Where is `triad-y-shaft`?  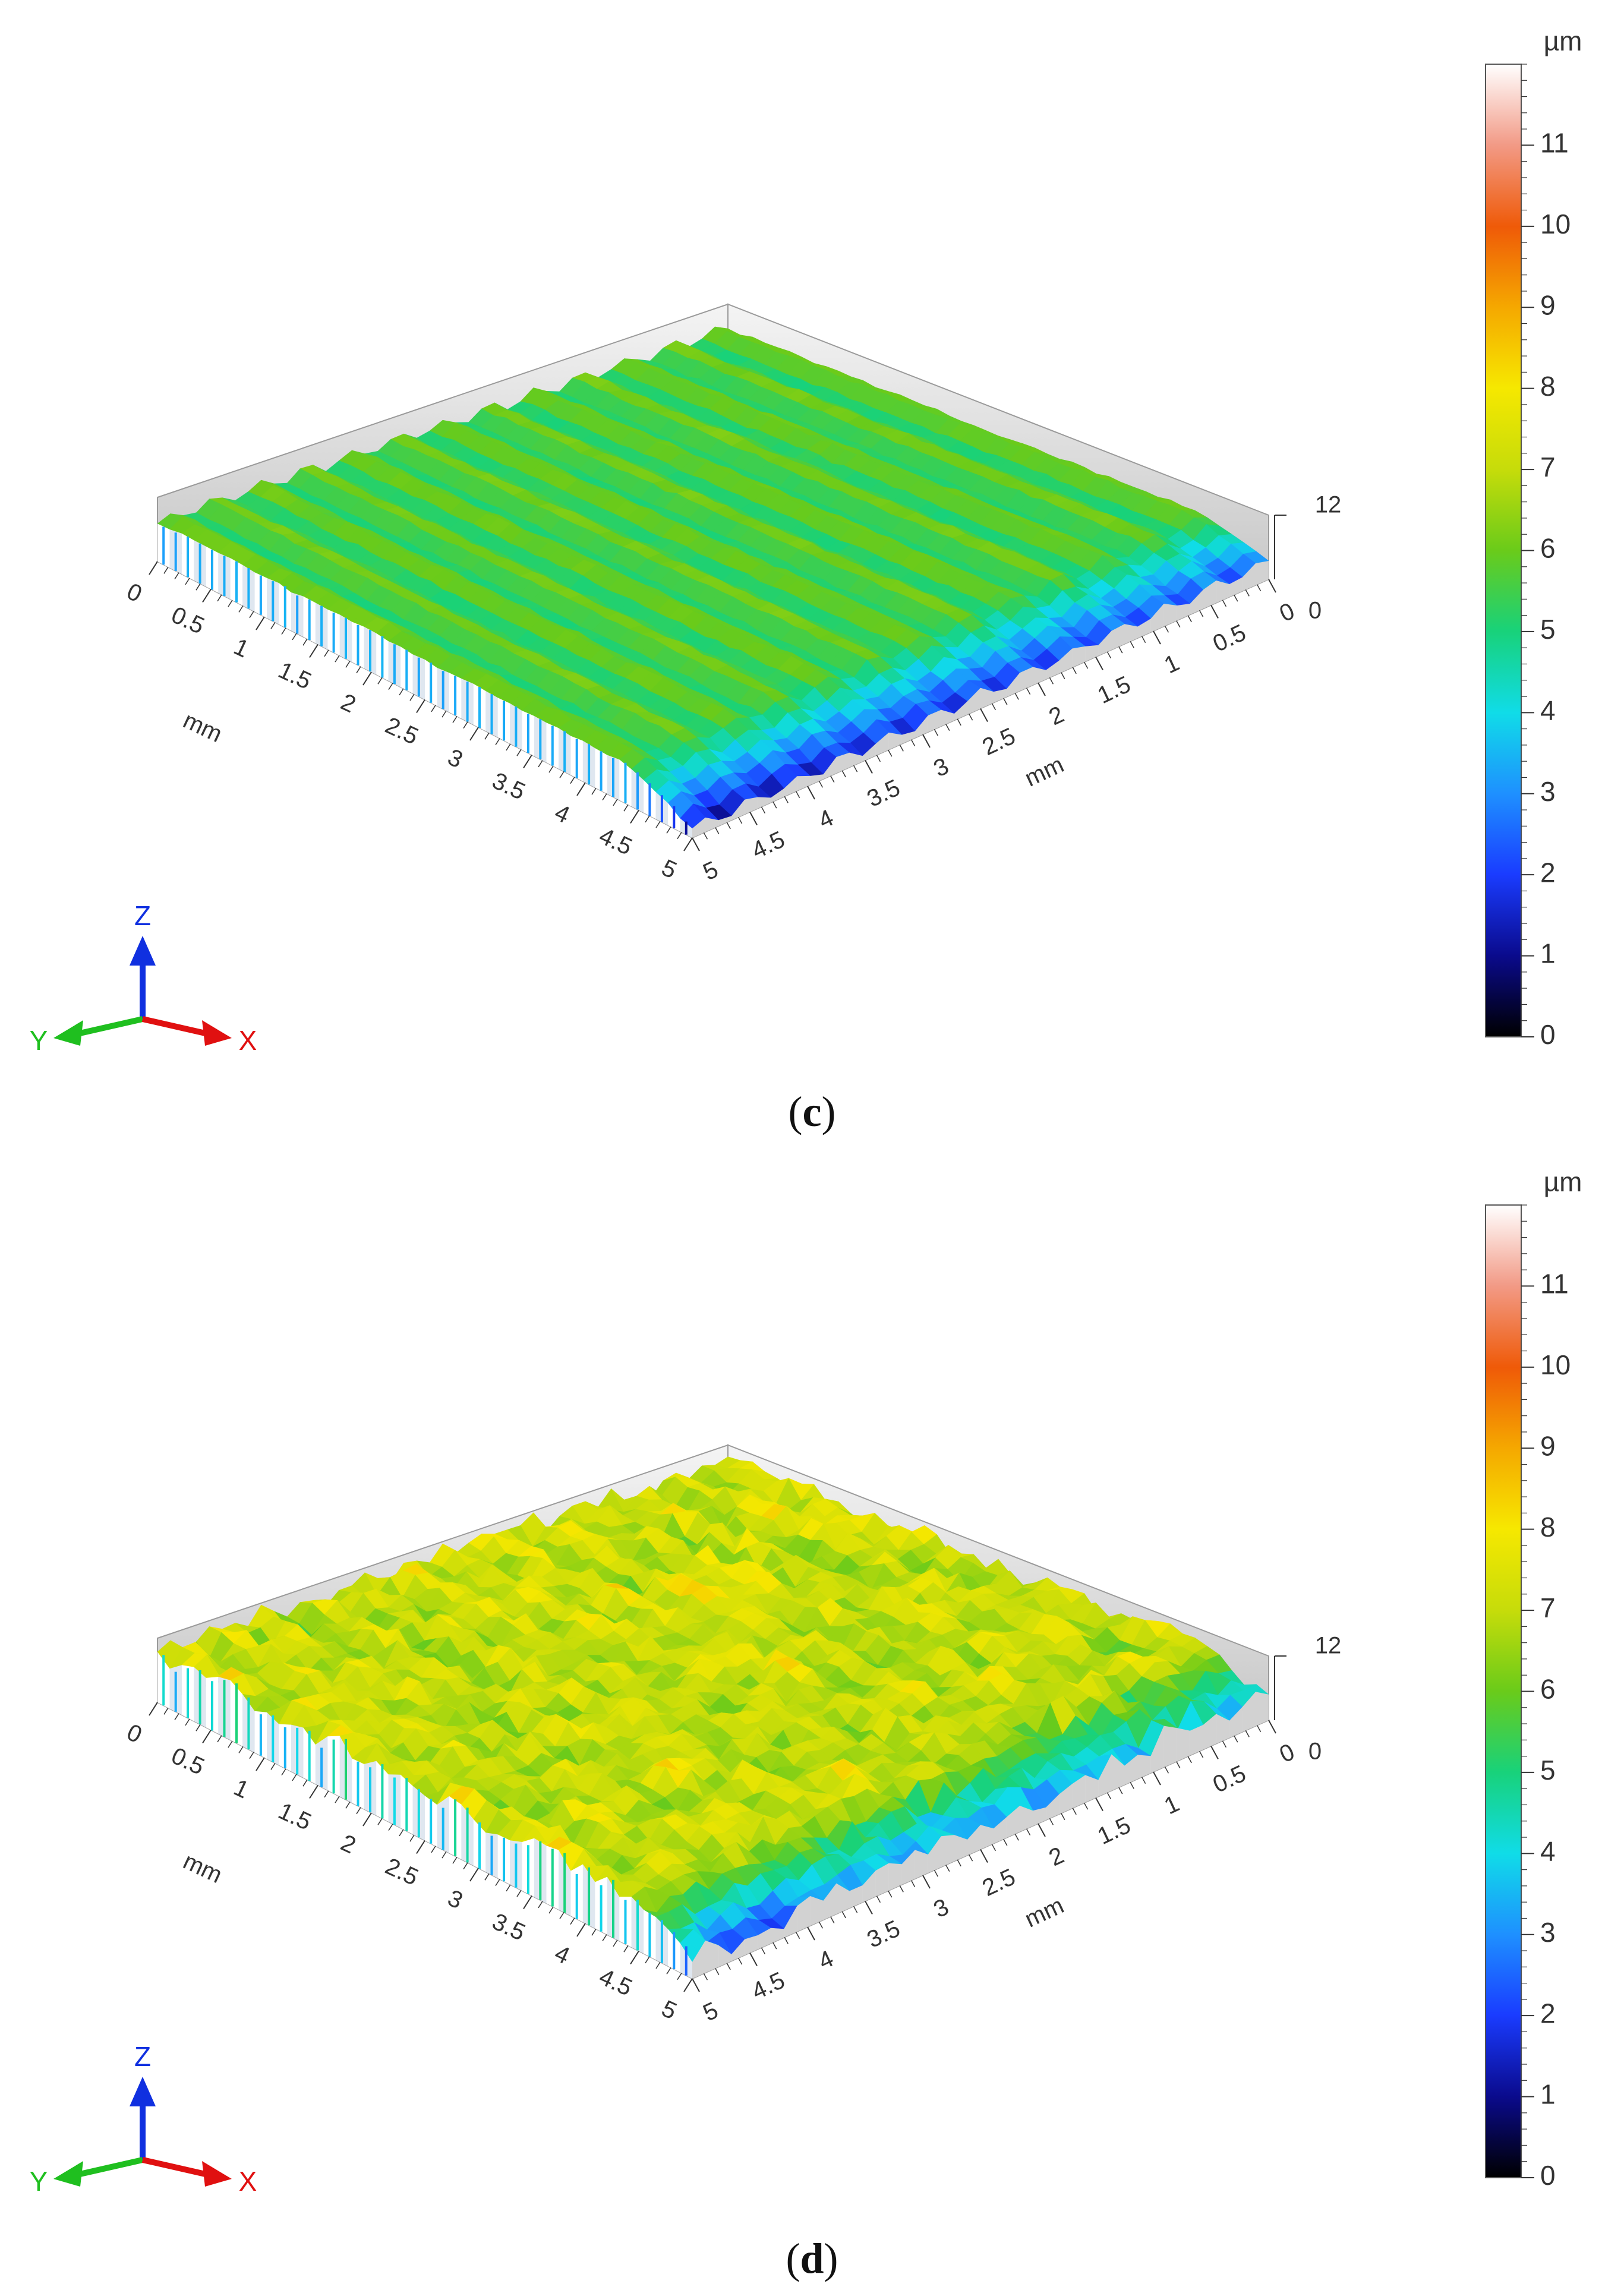
triad-y-shaft is located at coordinates (110, 1026).